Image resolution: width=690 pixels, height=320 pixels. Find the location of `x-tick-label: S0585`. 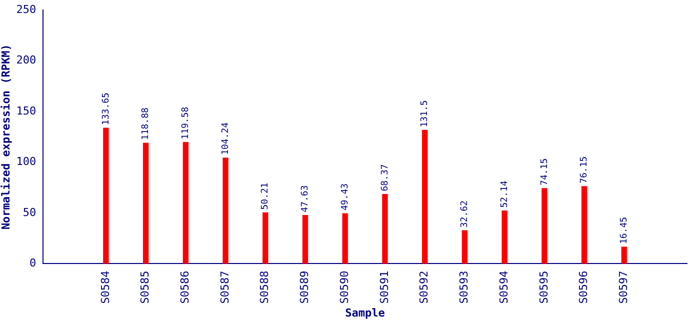

x-tick-label: S0585 is located at coordinates (145, 287).